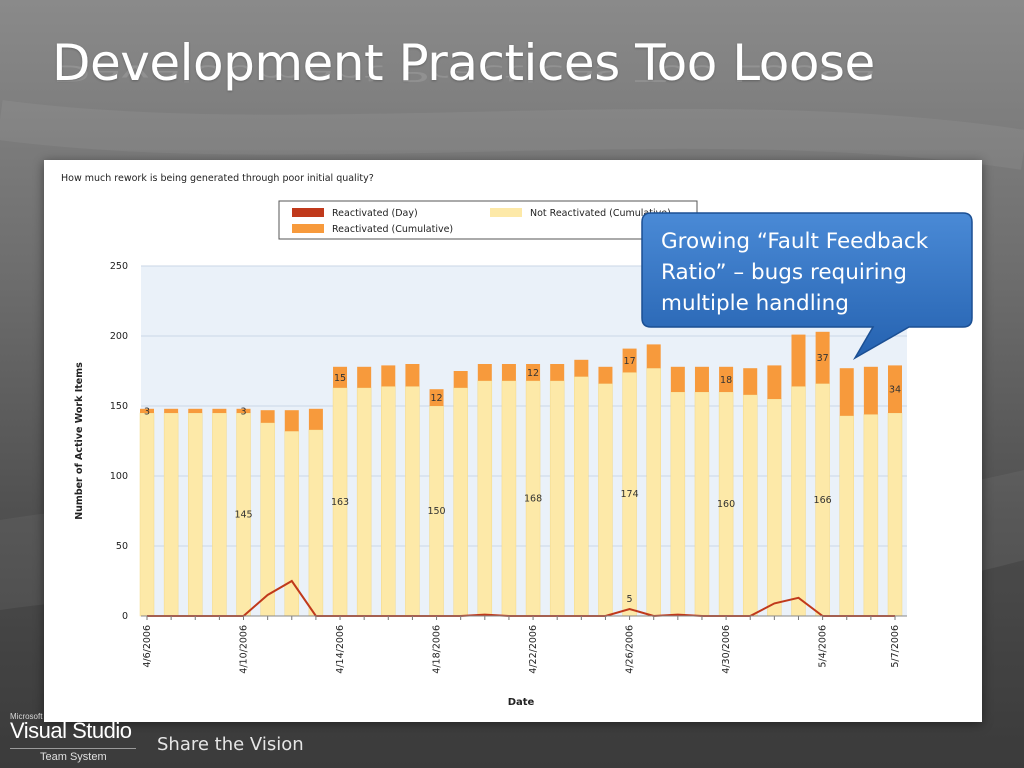 The image size is (1024, 768). I want to click on brand-edition: Team System, so click(73, 757).